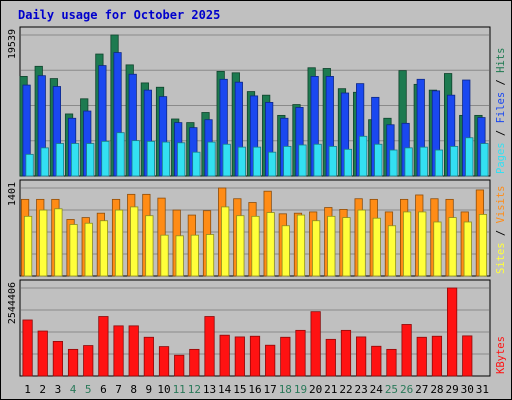 This screenshot has height=400, width=512. Describe the element at coordinates (163, 389) in the screenshot. I see `x-tick-10: 10` at that location.